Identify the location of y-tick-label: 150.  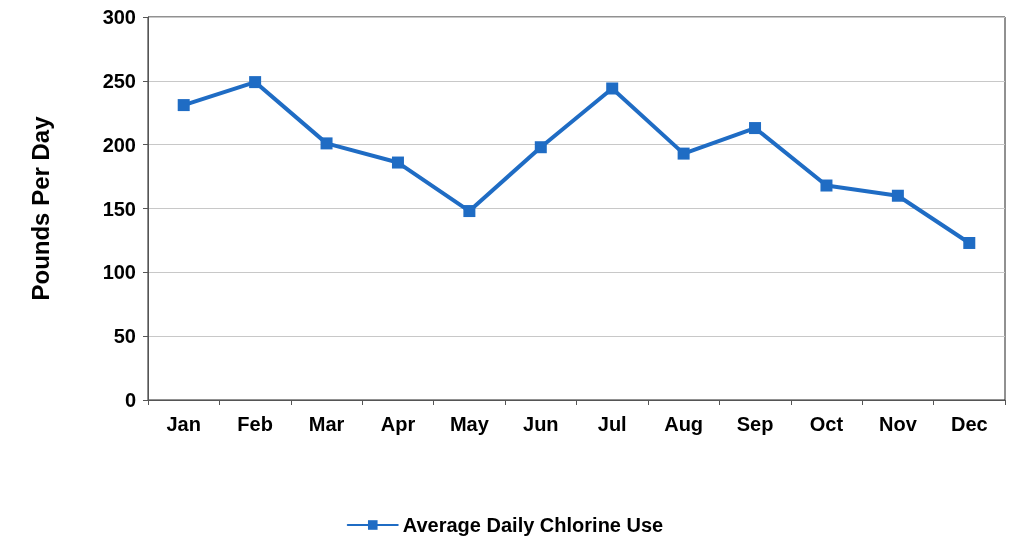
(119, 208).